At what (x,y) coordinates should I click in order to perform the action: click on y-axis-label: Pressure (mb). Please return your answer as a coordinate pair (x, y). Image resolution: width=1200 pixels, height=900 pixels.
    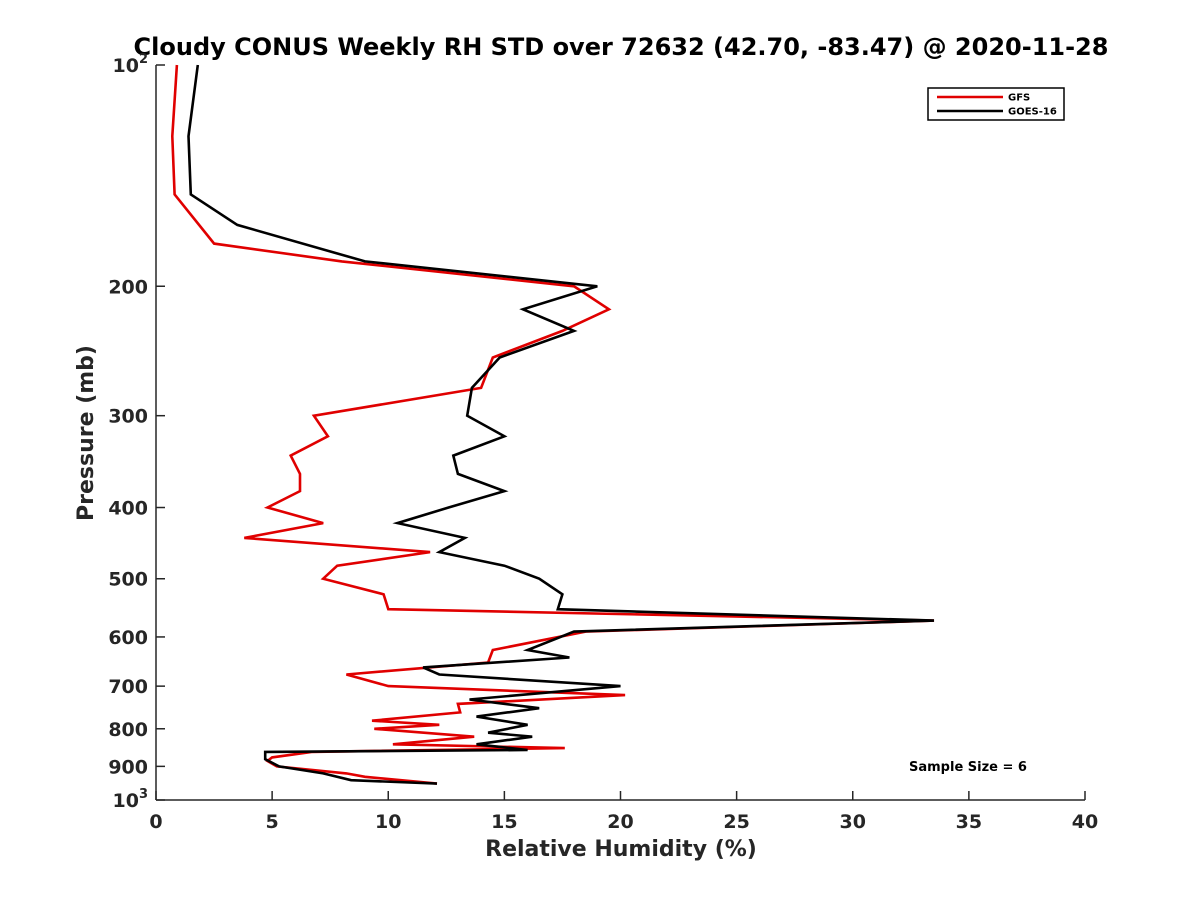
    Looking at the image, I should click on (86, 433).